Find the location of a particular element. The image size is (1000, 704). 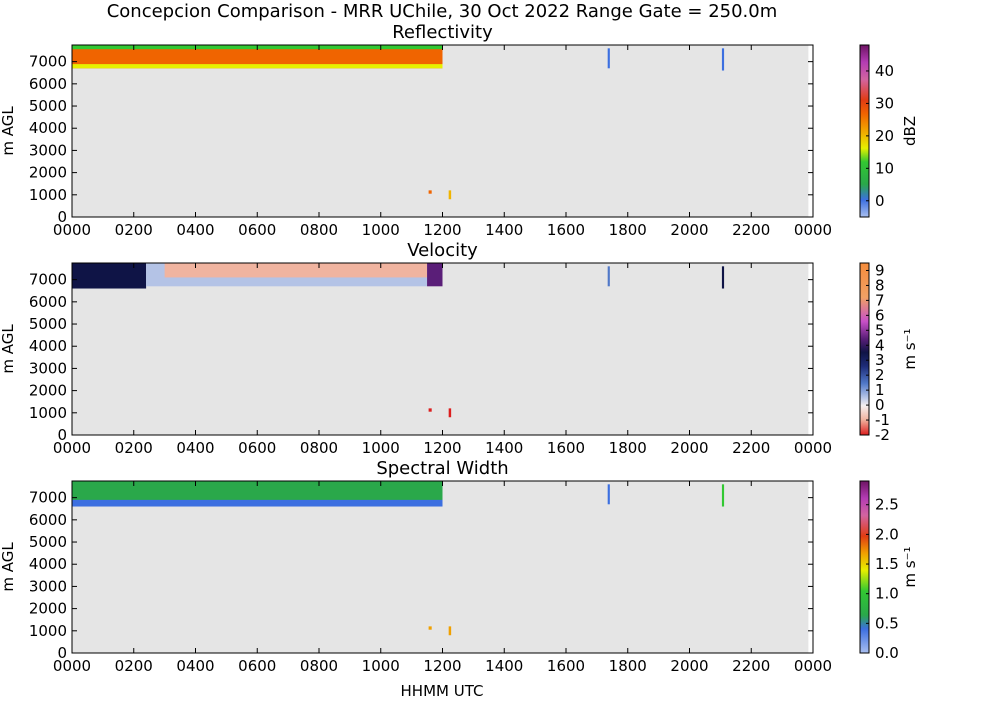

colorbar-tick-label: 4 is located at coordinates (880, 345).